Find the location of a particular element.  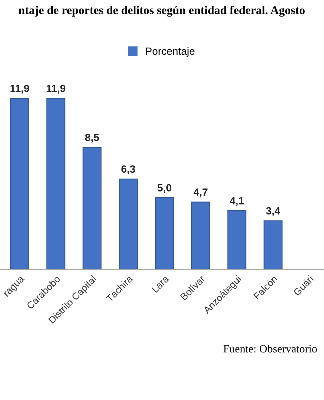

data-label: 6,3 is located at coordinates (129, 170).